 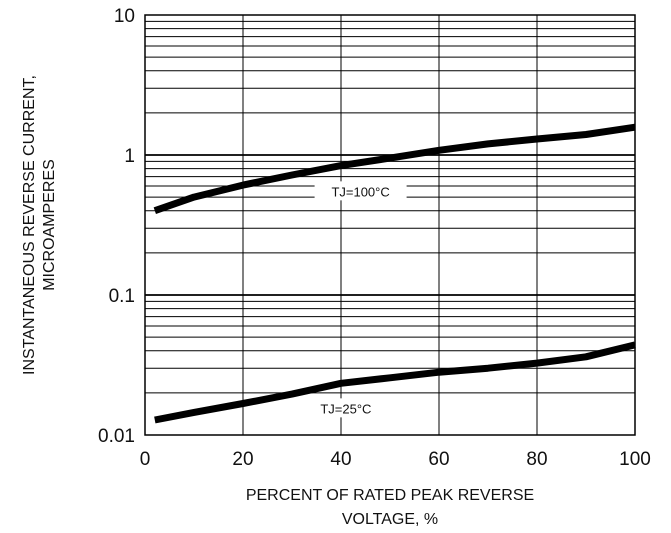 What do you see at coordinates (129, 156) in the screenshot?
I see `y-tick-label: 1` at bounding box center [129, 156].